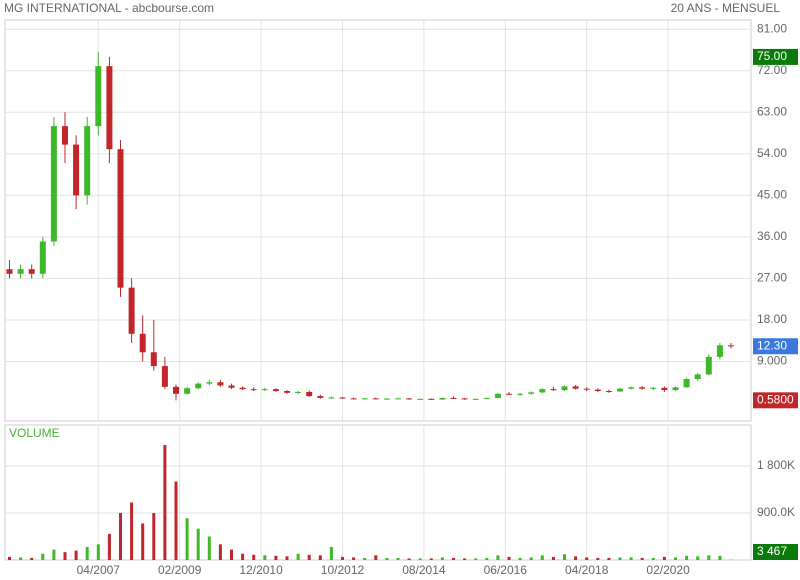 The image size is (800, 580). Describe the element at coordinates (772, 236) in the screenshot. I see `y-tick-label: 36.00` at that location.